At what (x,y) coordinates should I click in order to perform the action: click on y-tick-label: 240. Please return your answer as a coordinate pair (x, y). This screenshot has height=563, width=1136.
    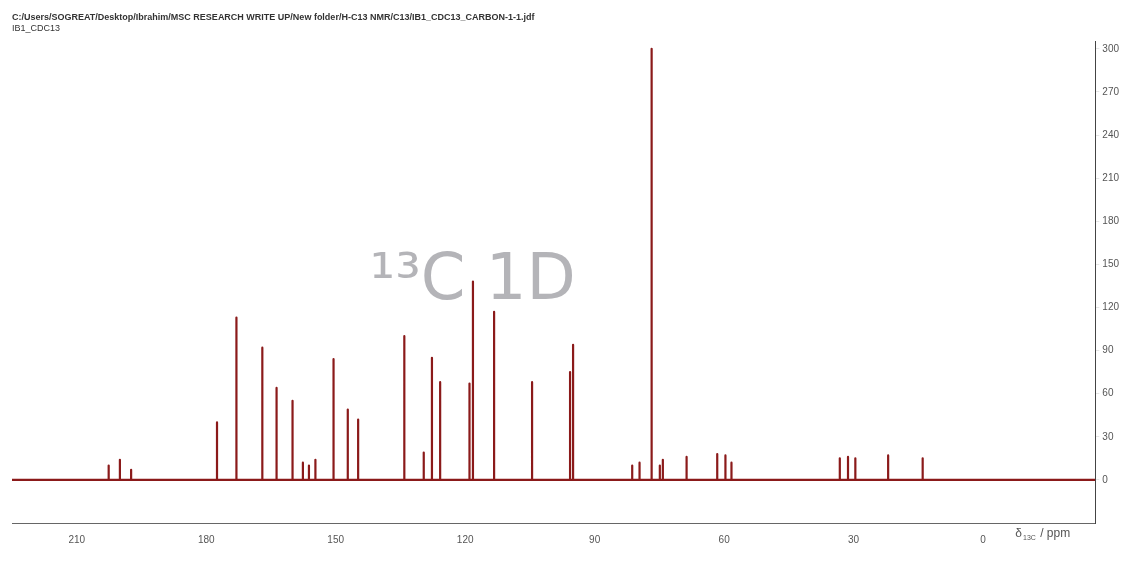
    Looking at the image, I should click on (1111, 134).